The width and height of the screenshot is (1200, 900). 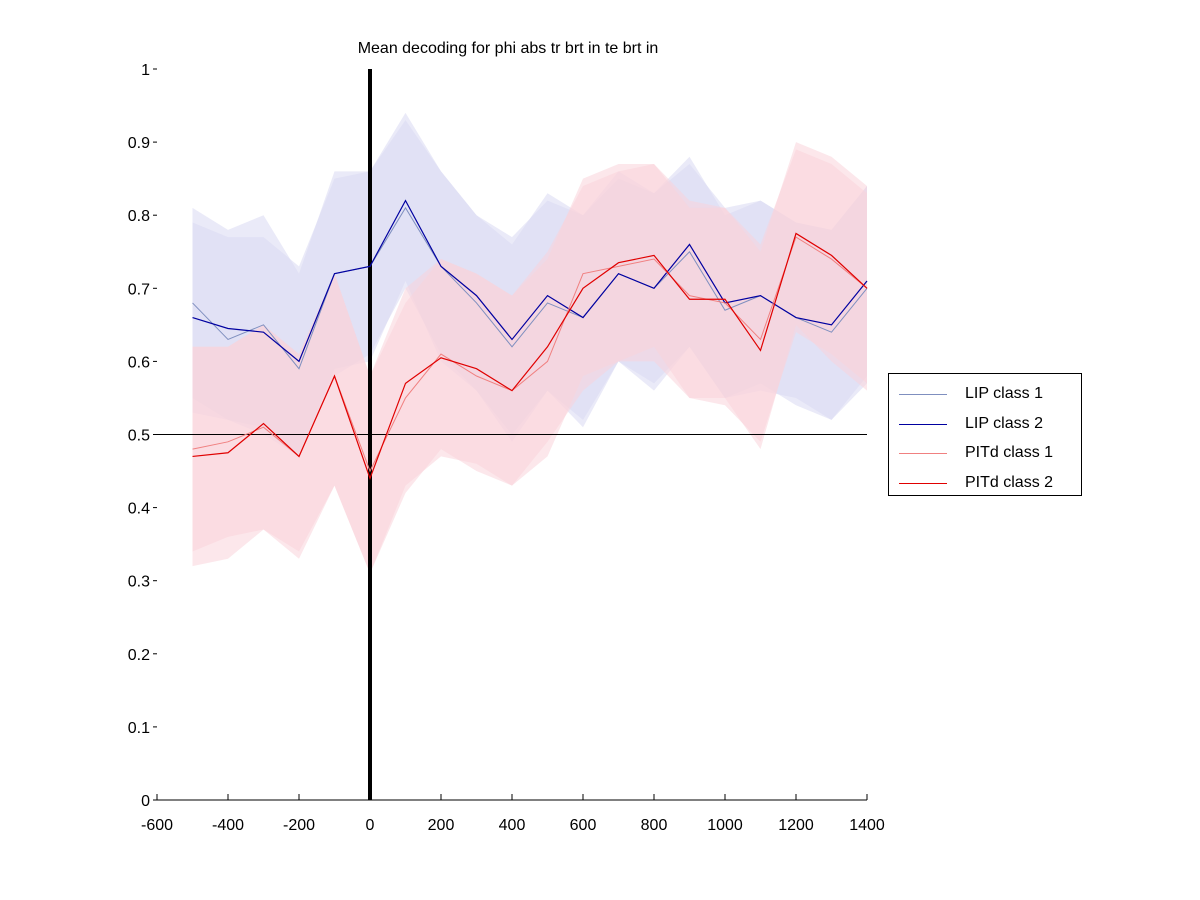 I want to click on x-tick-label: -600, so click(x=157, y=825).